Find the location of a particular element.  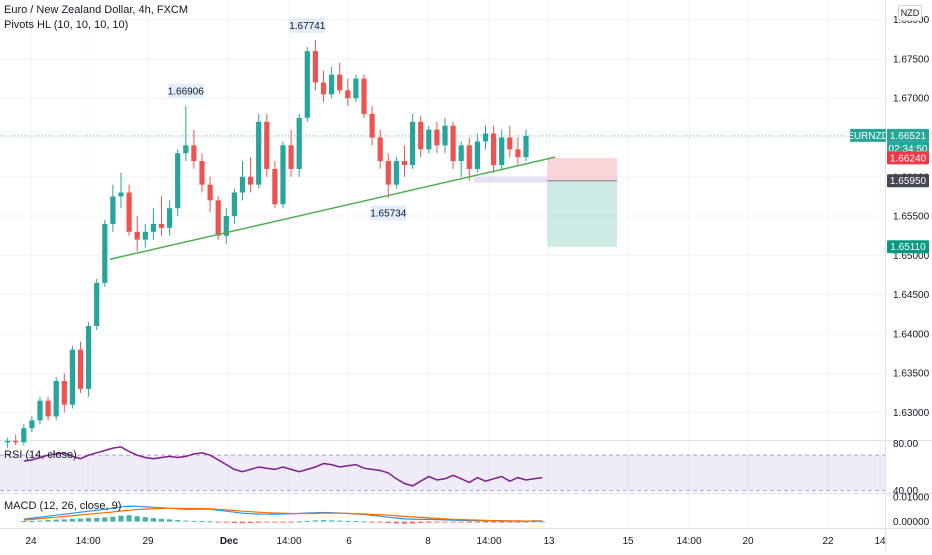

rsi-tick-label: 40.00 is located at coordinates (905, 491).